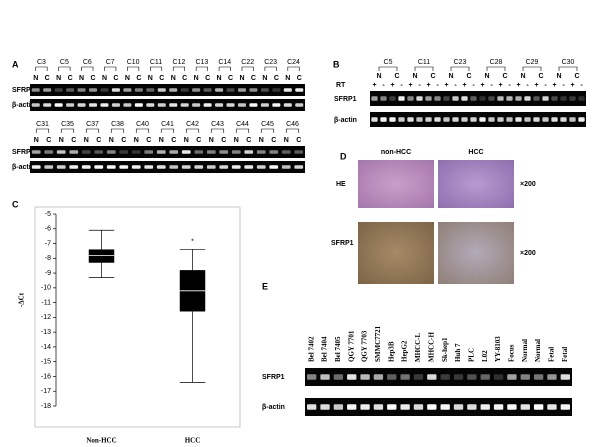 Image resolution: width=600 pixels, height=447 pixels. Describe the element at coordinates (217, 124) in the screenshot. I see `sample-label: C43` at that location.